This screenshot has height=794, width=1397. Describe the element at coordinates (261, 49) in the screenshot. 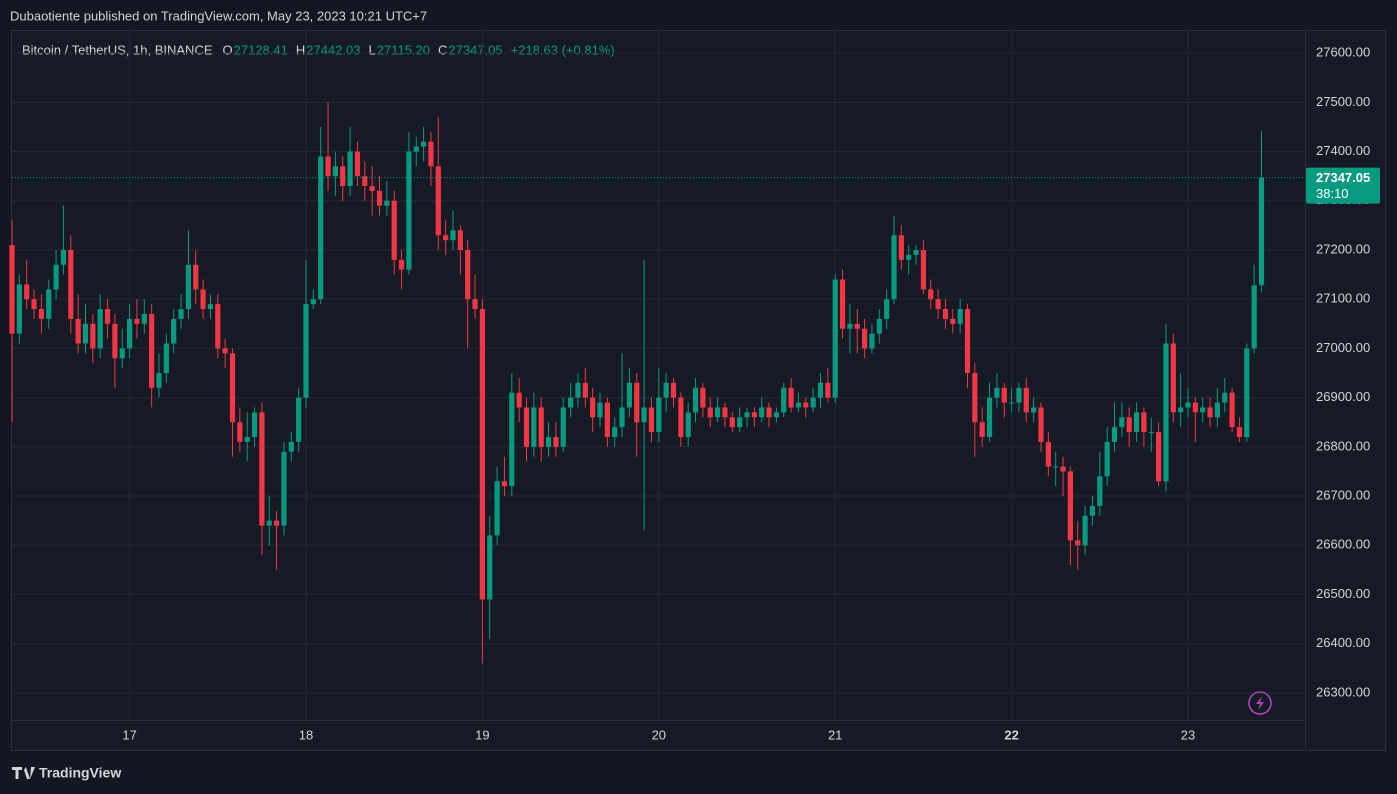

I see `legend-value: 27128.41` at that location.